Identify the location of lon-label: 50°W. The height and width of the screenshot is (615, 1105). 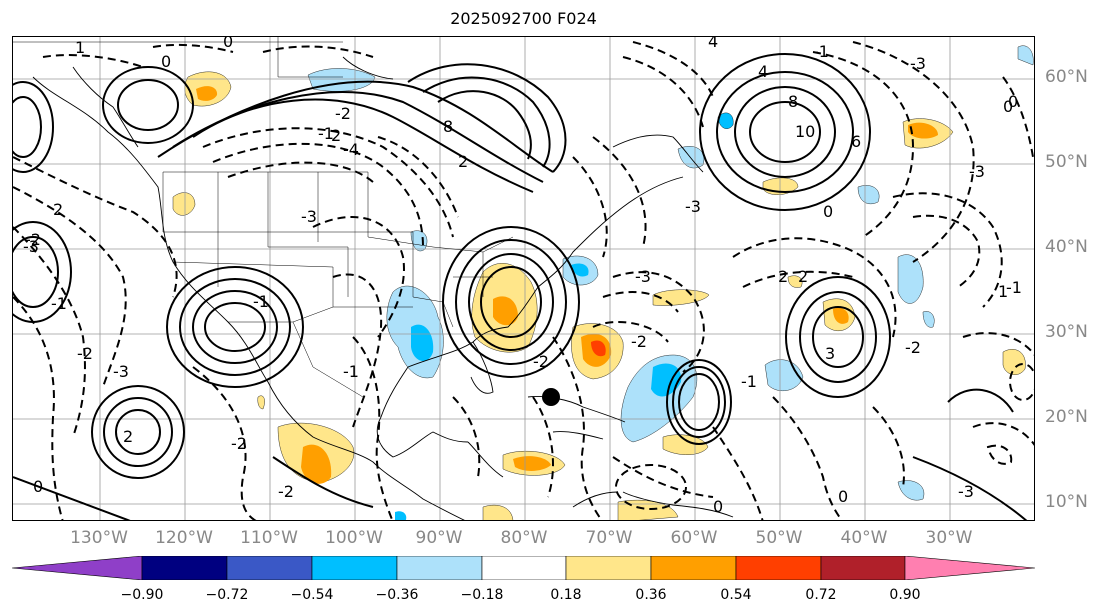
(779, 538).